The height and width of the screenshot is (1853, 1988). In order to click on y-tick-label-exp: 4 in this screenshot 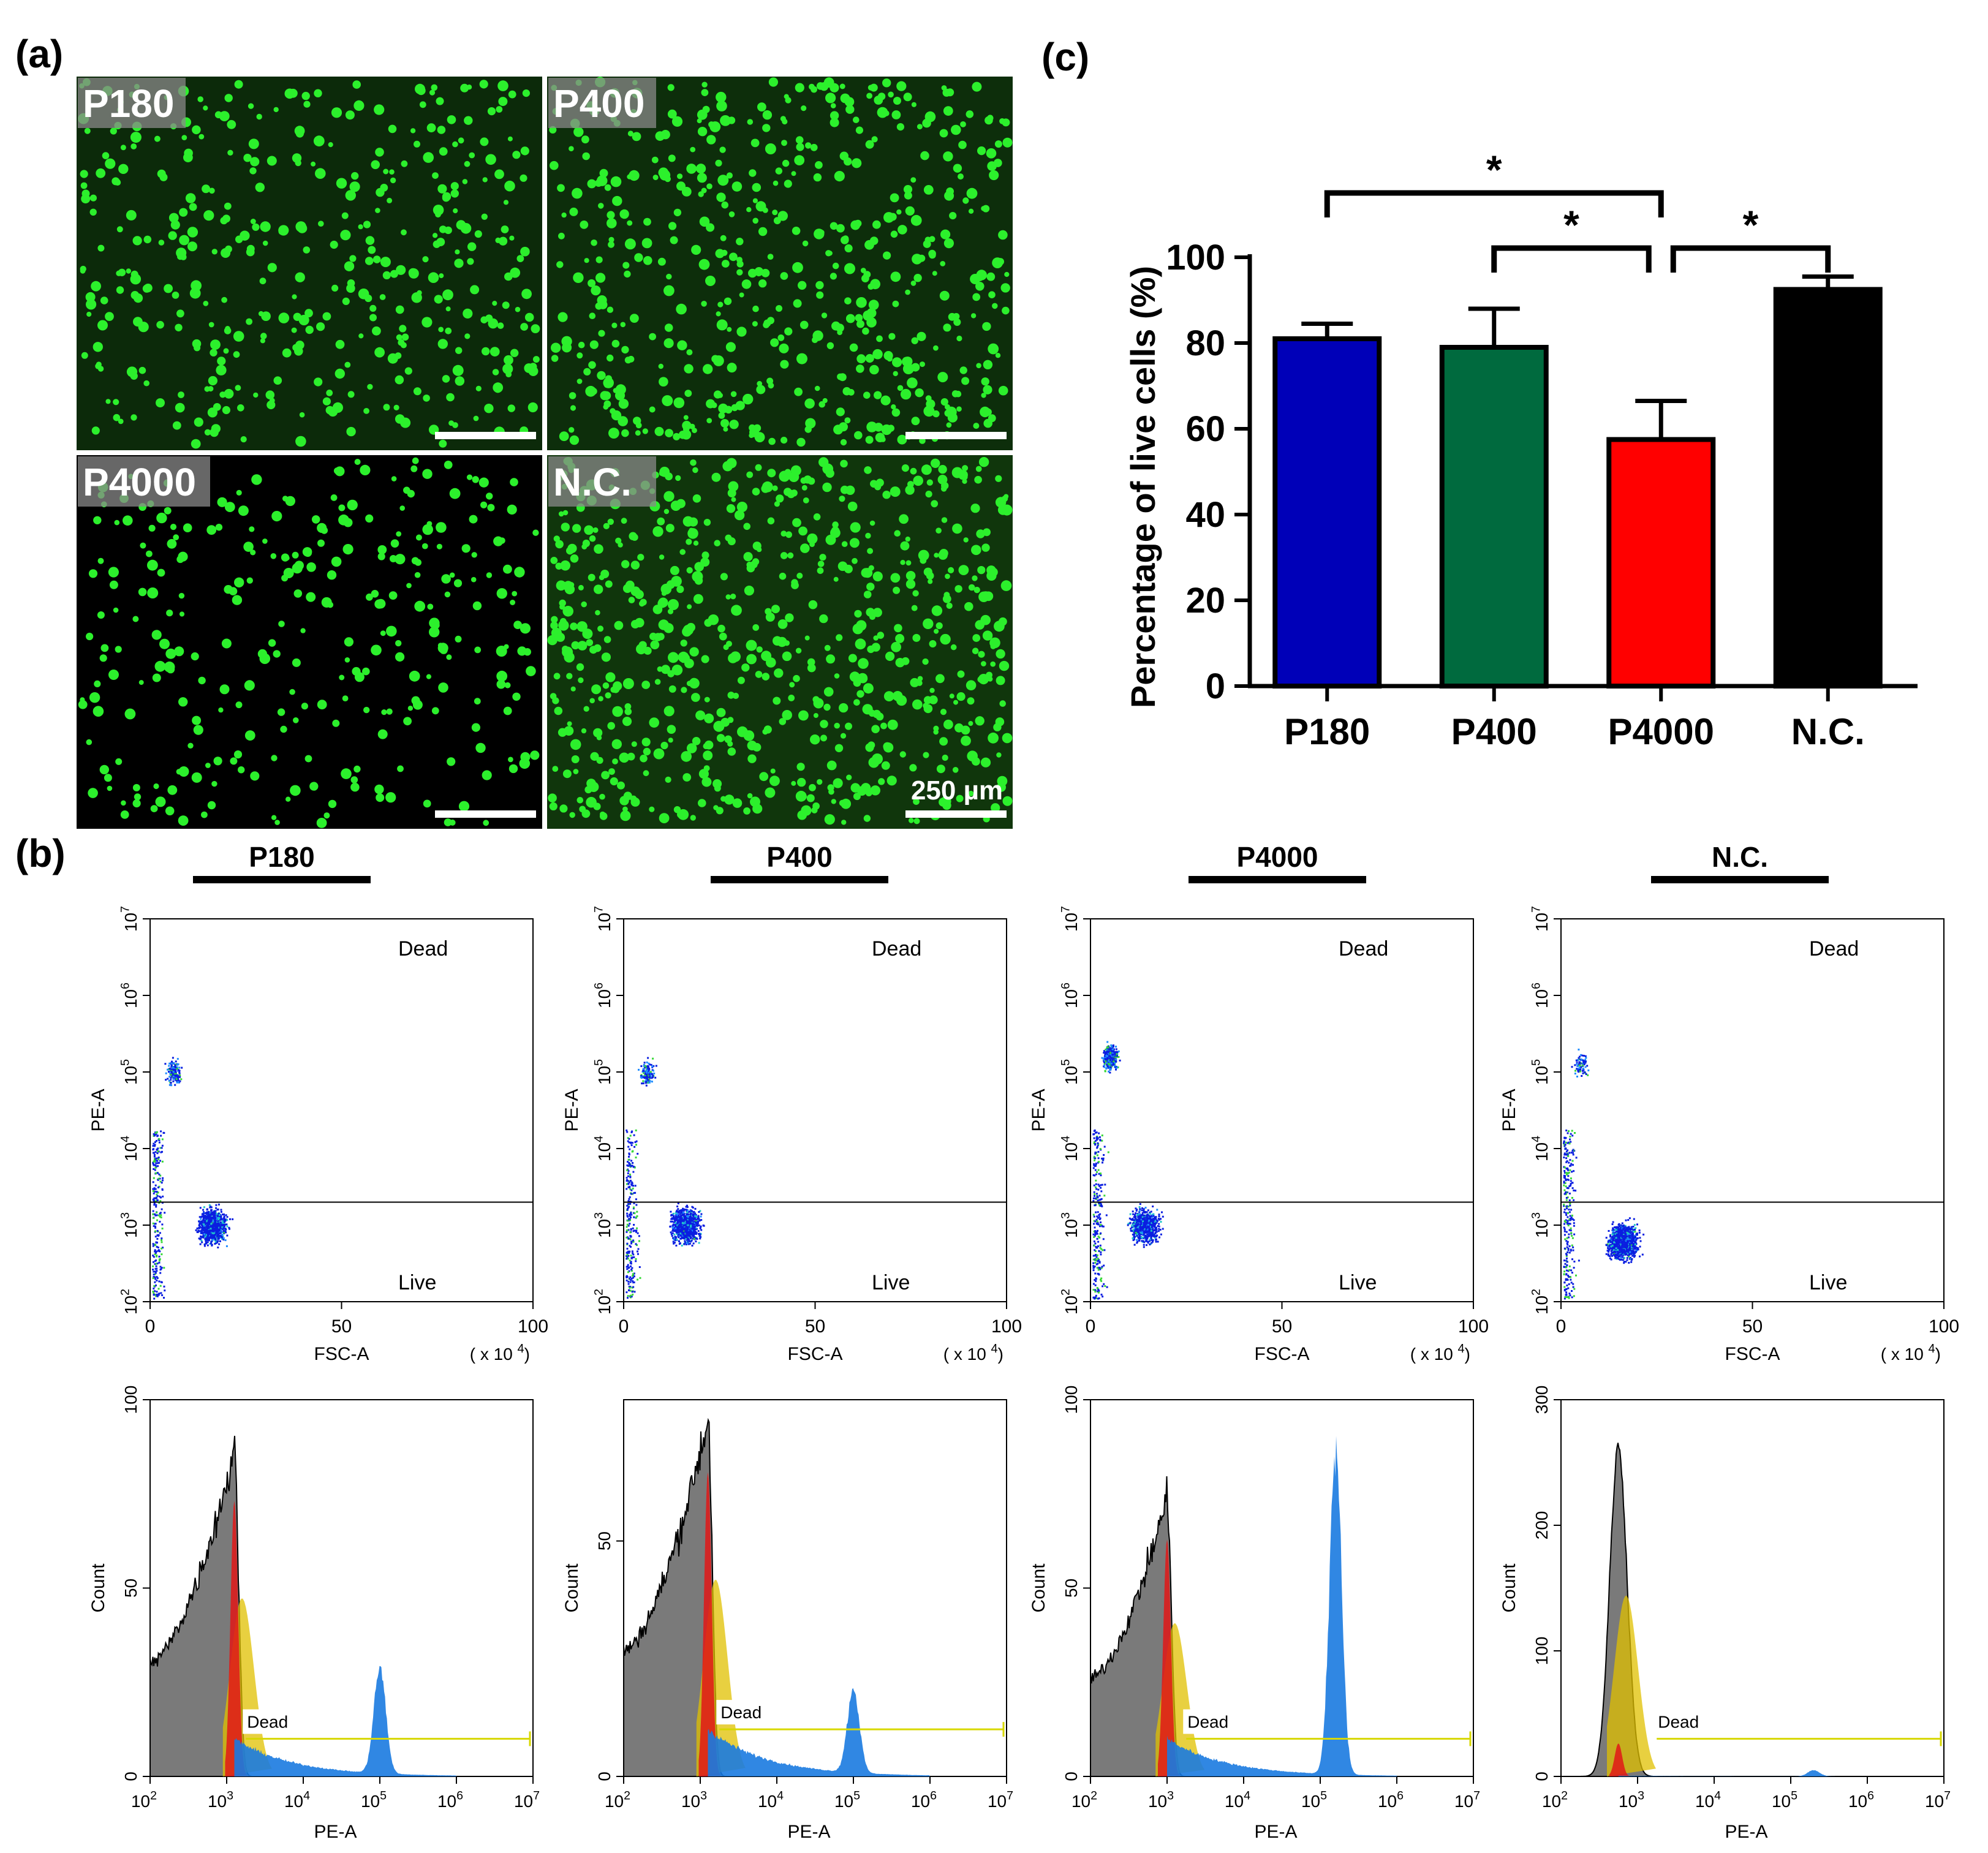, I will do `click(599, 1139)`.